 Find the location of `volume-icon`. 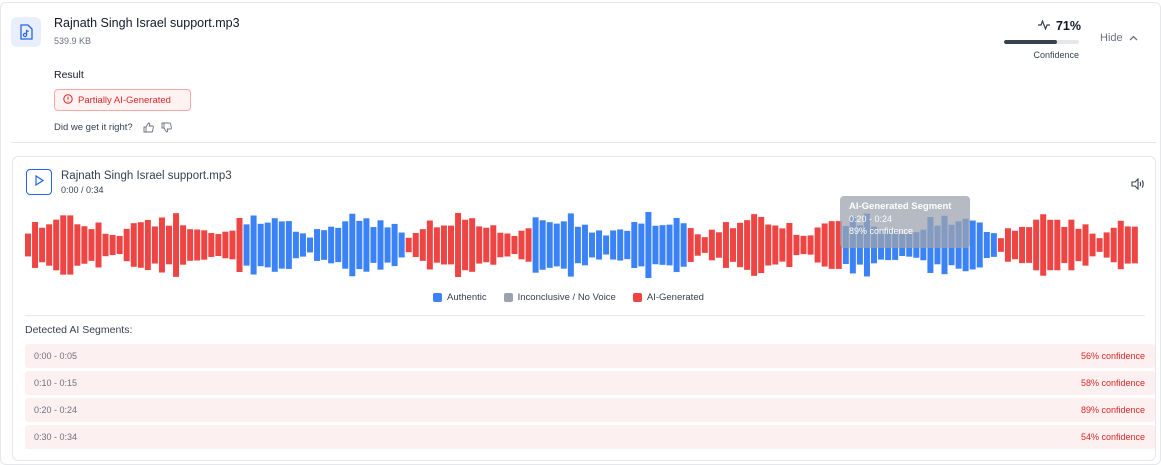

volume-icon is located at coordinates (1138, 184).